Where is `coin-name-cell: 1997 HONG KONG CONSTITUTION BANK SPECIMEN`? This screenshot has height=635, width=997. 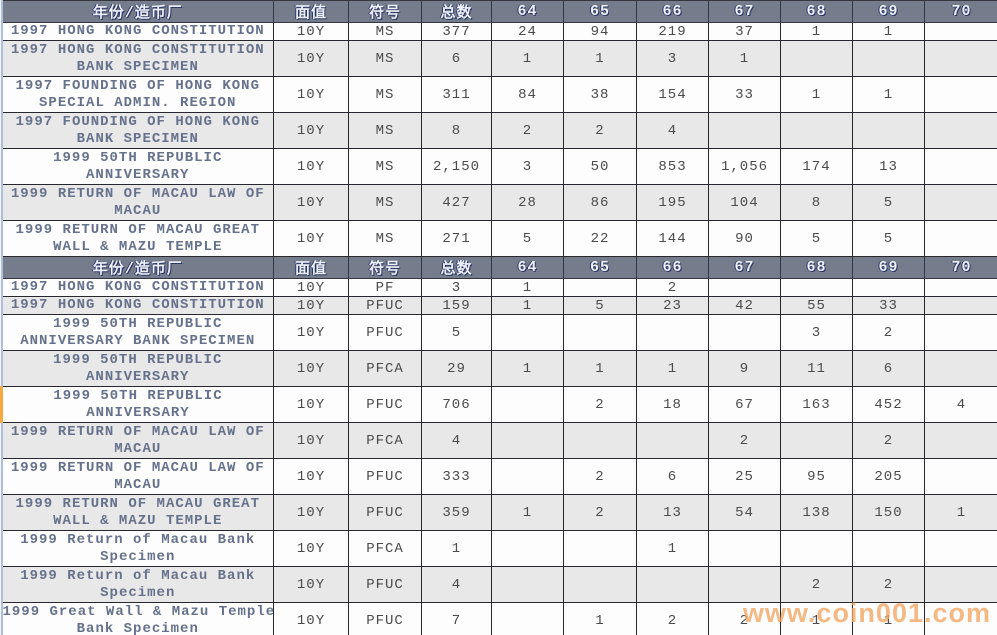 coin-name-cell: 1997 HONG KONG CONSTITUTION BANK SPECIMEN is located at coordinates (137, 58).